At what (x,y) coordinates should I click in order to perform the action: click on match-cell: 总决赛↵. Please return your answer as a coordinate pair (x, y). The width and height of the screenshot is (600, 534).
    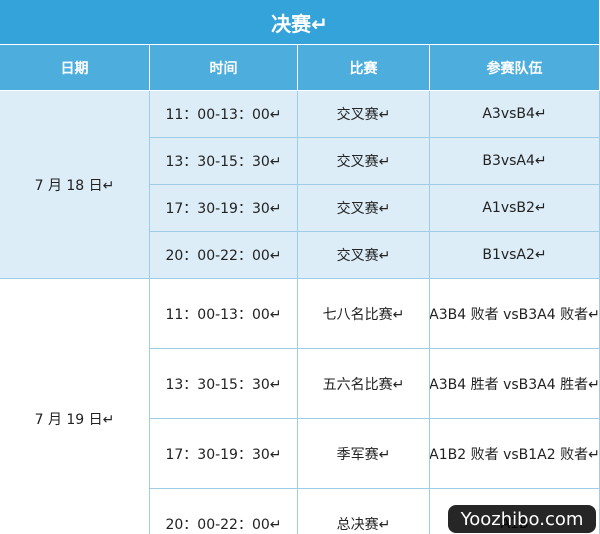
    Looking at the image, I should click on (364, 511).